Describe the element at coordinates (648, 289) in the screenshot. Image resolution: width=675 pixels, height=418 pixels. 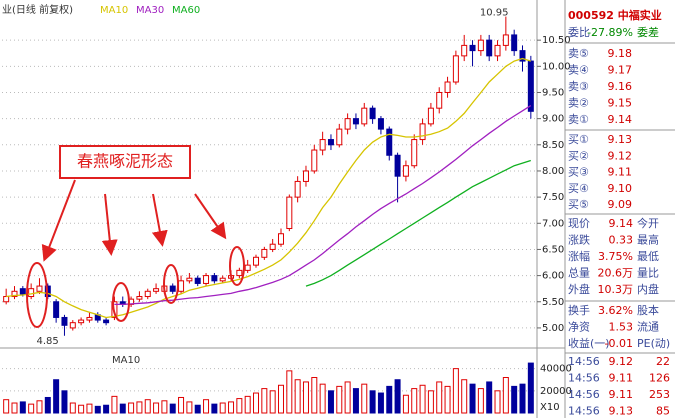
I see `quote-label: 内盘` at that location.